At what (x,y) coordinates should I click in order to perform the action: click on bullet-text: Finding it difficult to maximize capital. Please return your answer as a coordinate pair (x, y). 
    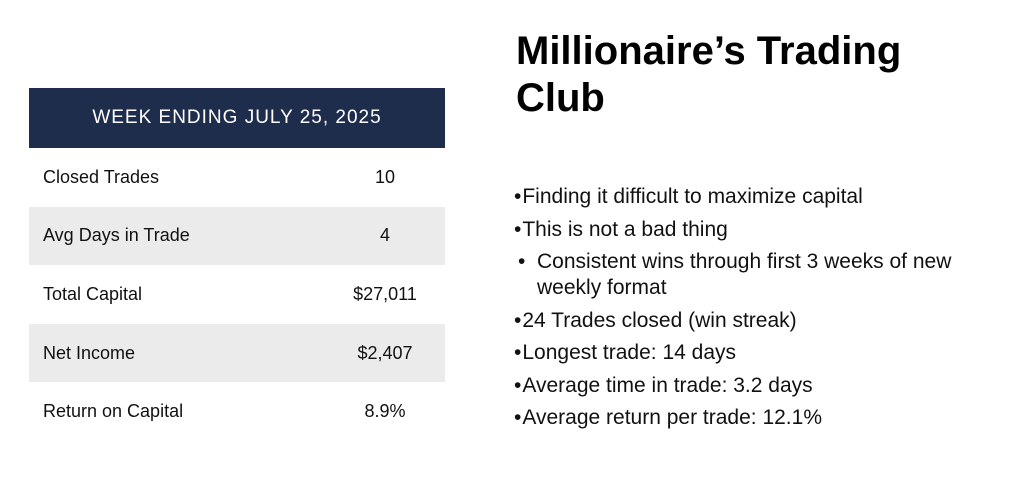
    Looking at the image, I should click on (692, 196).